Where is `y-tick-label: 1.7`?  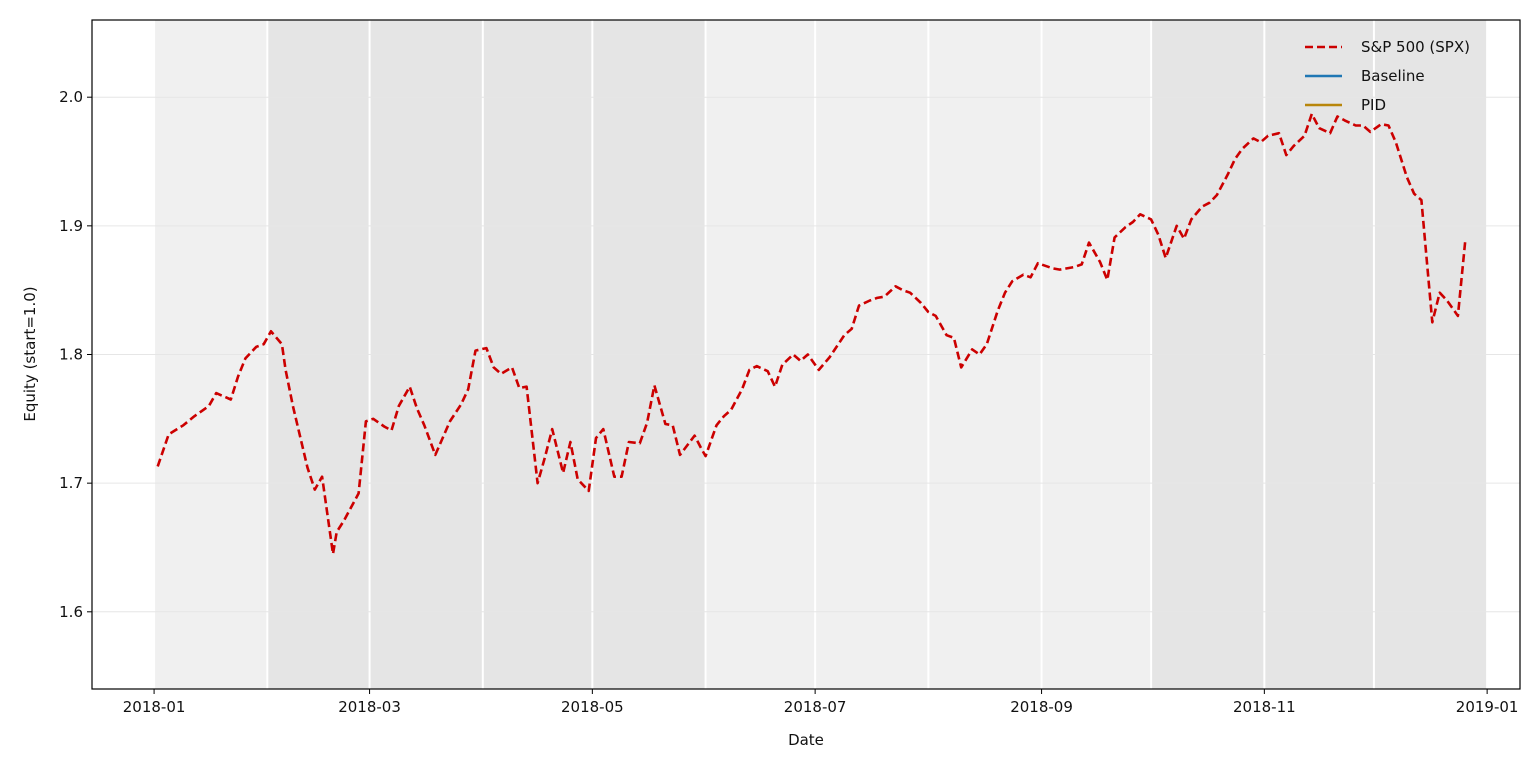
y-tick-label: 1.7 is located at coordinates (71, 483).